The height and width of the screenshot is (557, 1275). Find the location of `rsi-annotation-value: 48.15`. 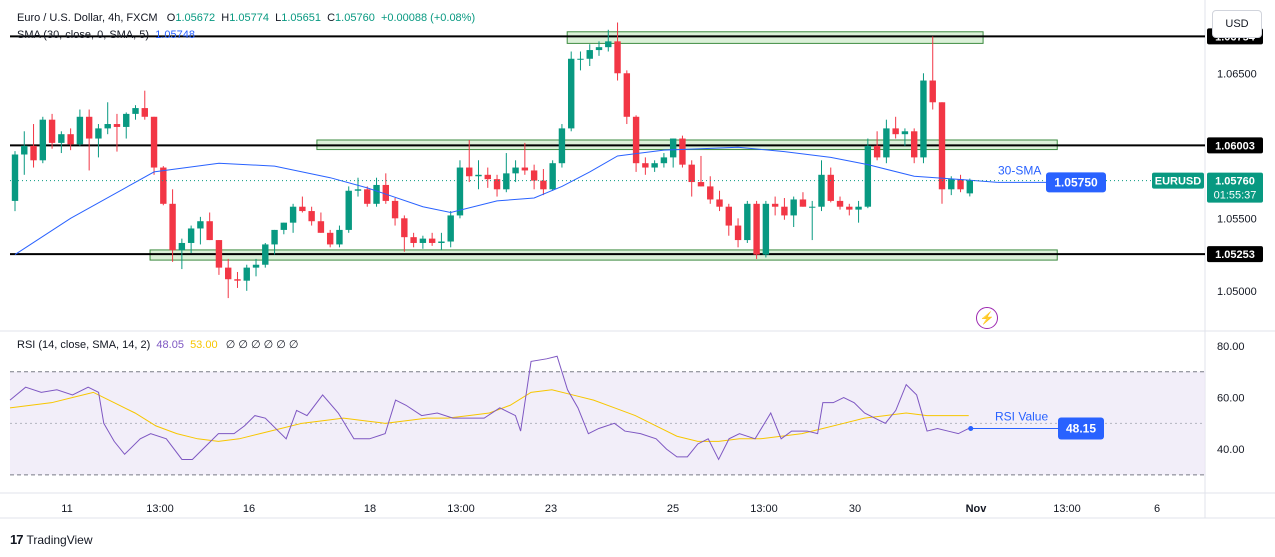

rsi-annotation-value: 48.15 is located at coordinates (1081, 428).